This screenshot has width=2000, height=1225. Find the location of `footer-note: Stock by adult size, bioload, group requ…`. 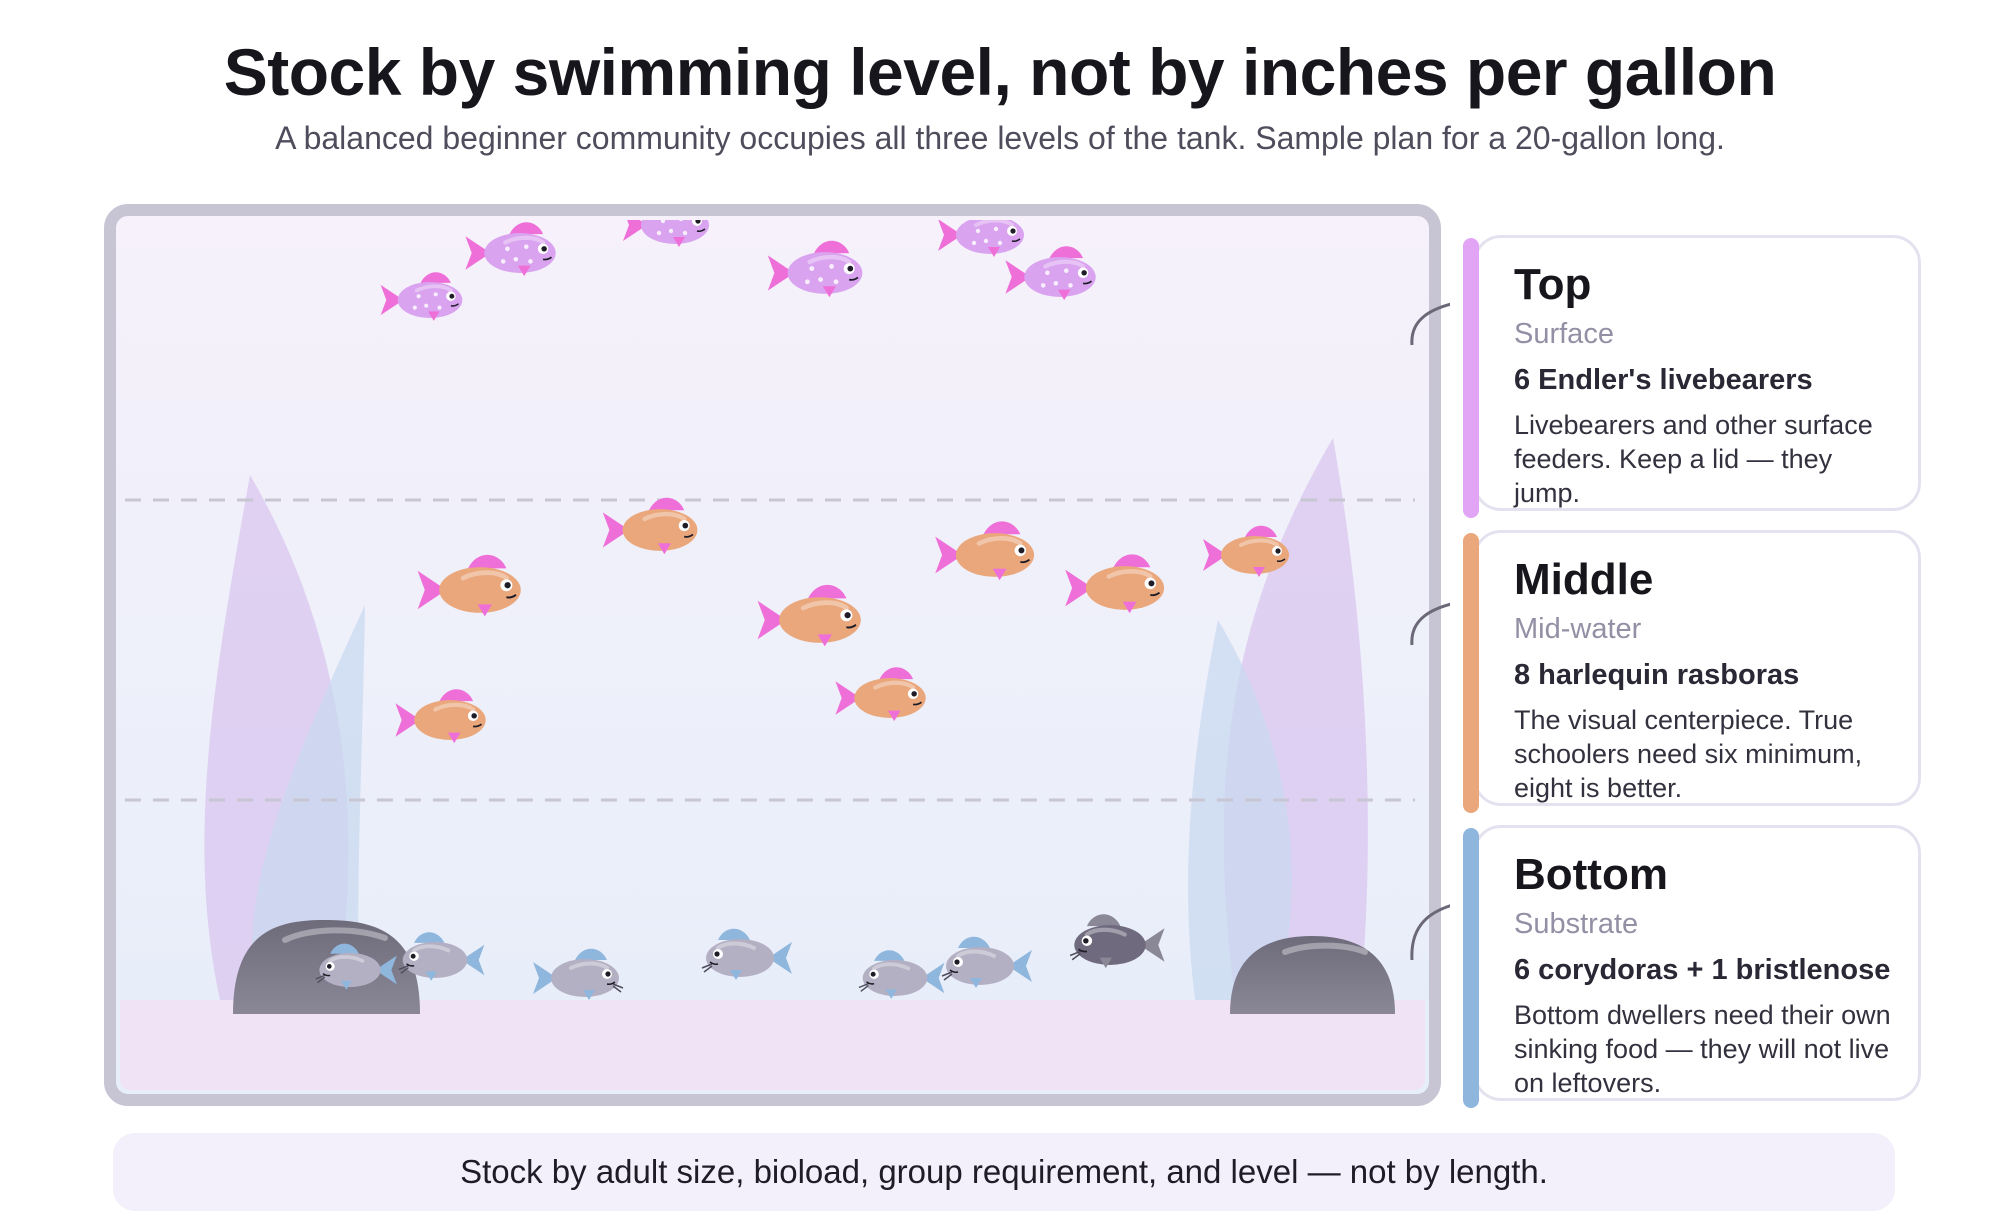

footer-note: Stock by adult size, bioload, group requ… is located at coordinates (1004, 1171).